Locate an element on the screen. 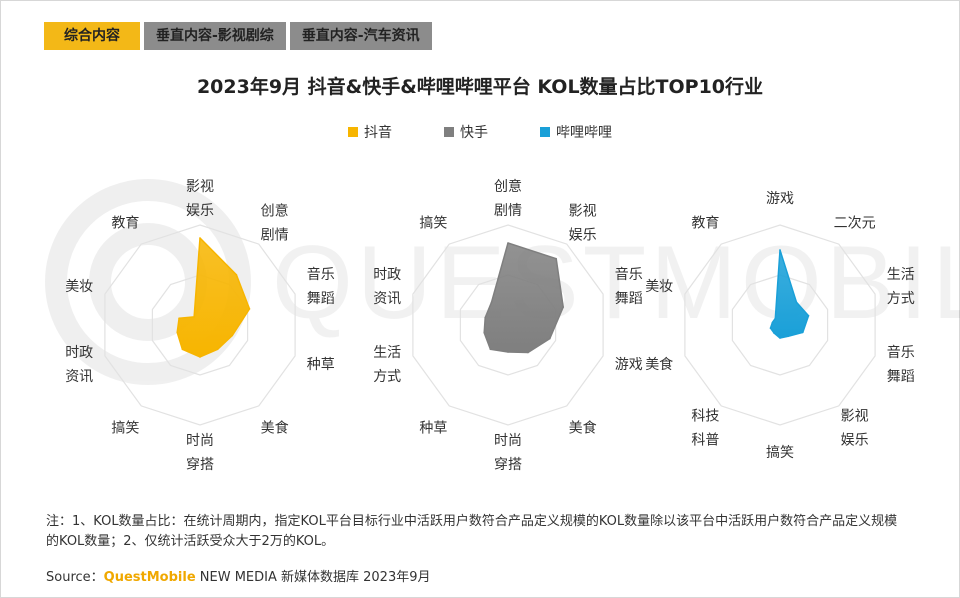 This screenshot has width=960, height=598. legend-item-kuaishou: 快手 is located at coordinates (466, 132).